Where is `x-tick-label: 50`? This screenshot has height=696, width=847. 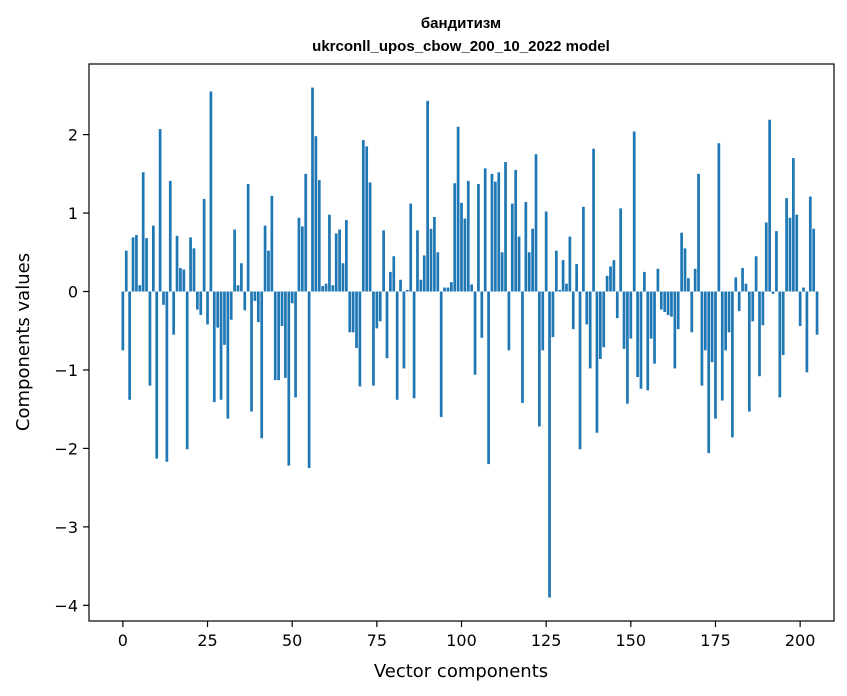 x-tick-label: 50 is located at coordinates (292, 640).